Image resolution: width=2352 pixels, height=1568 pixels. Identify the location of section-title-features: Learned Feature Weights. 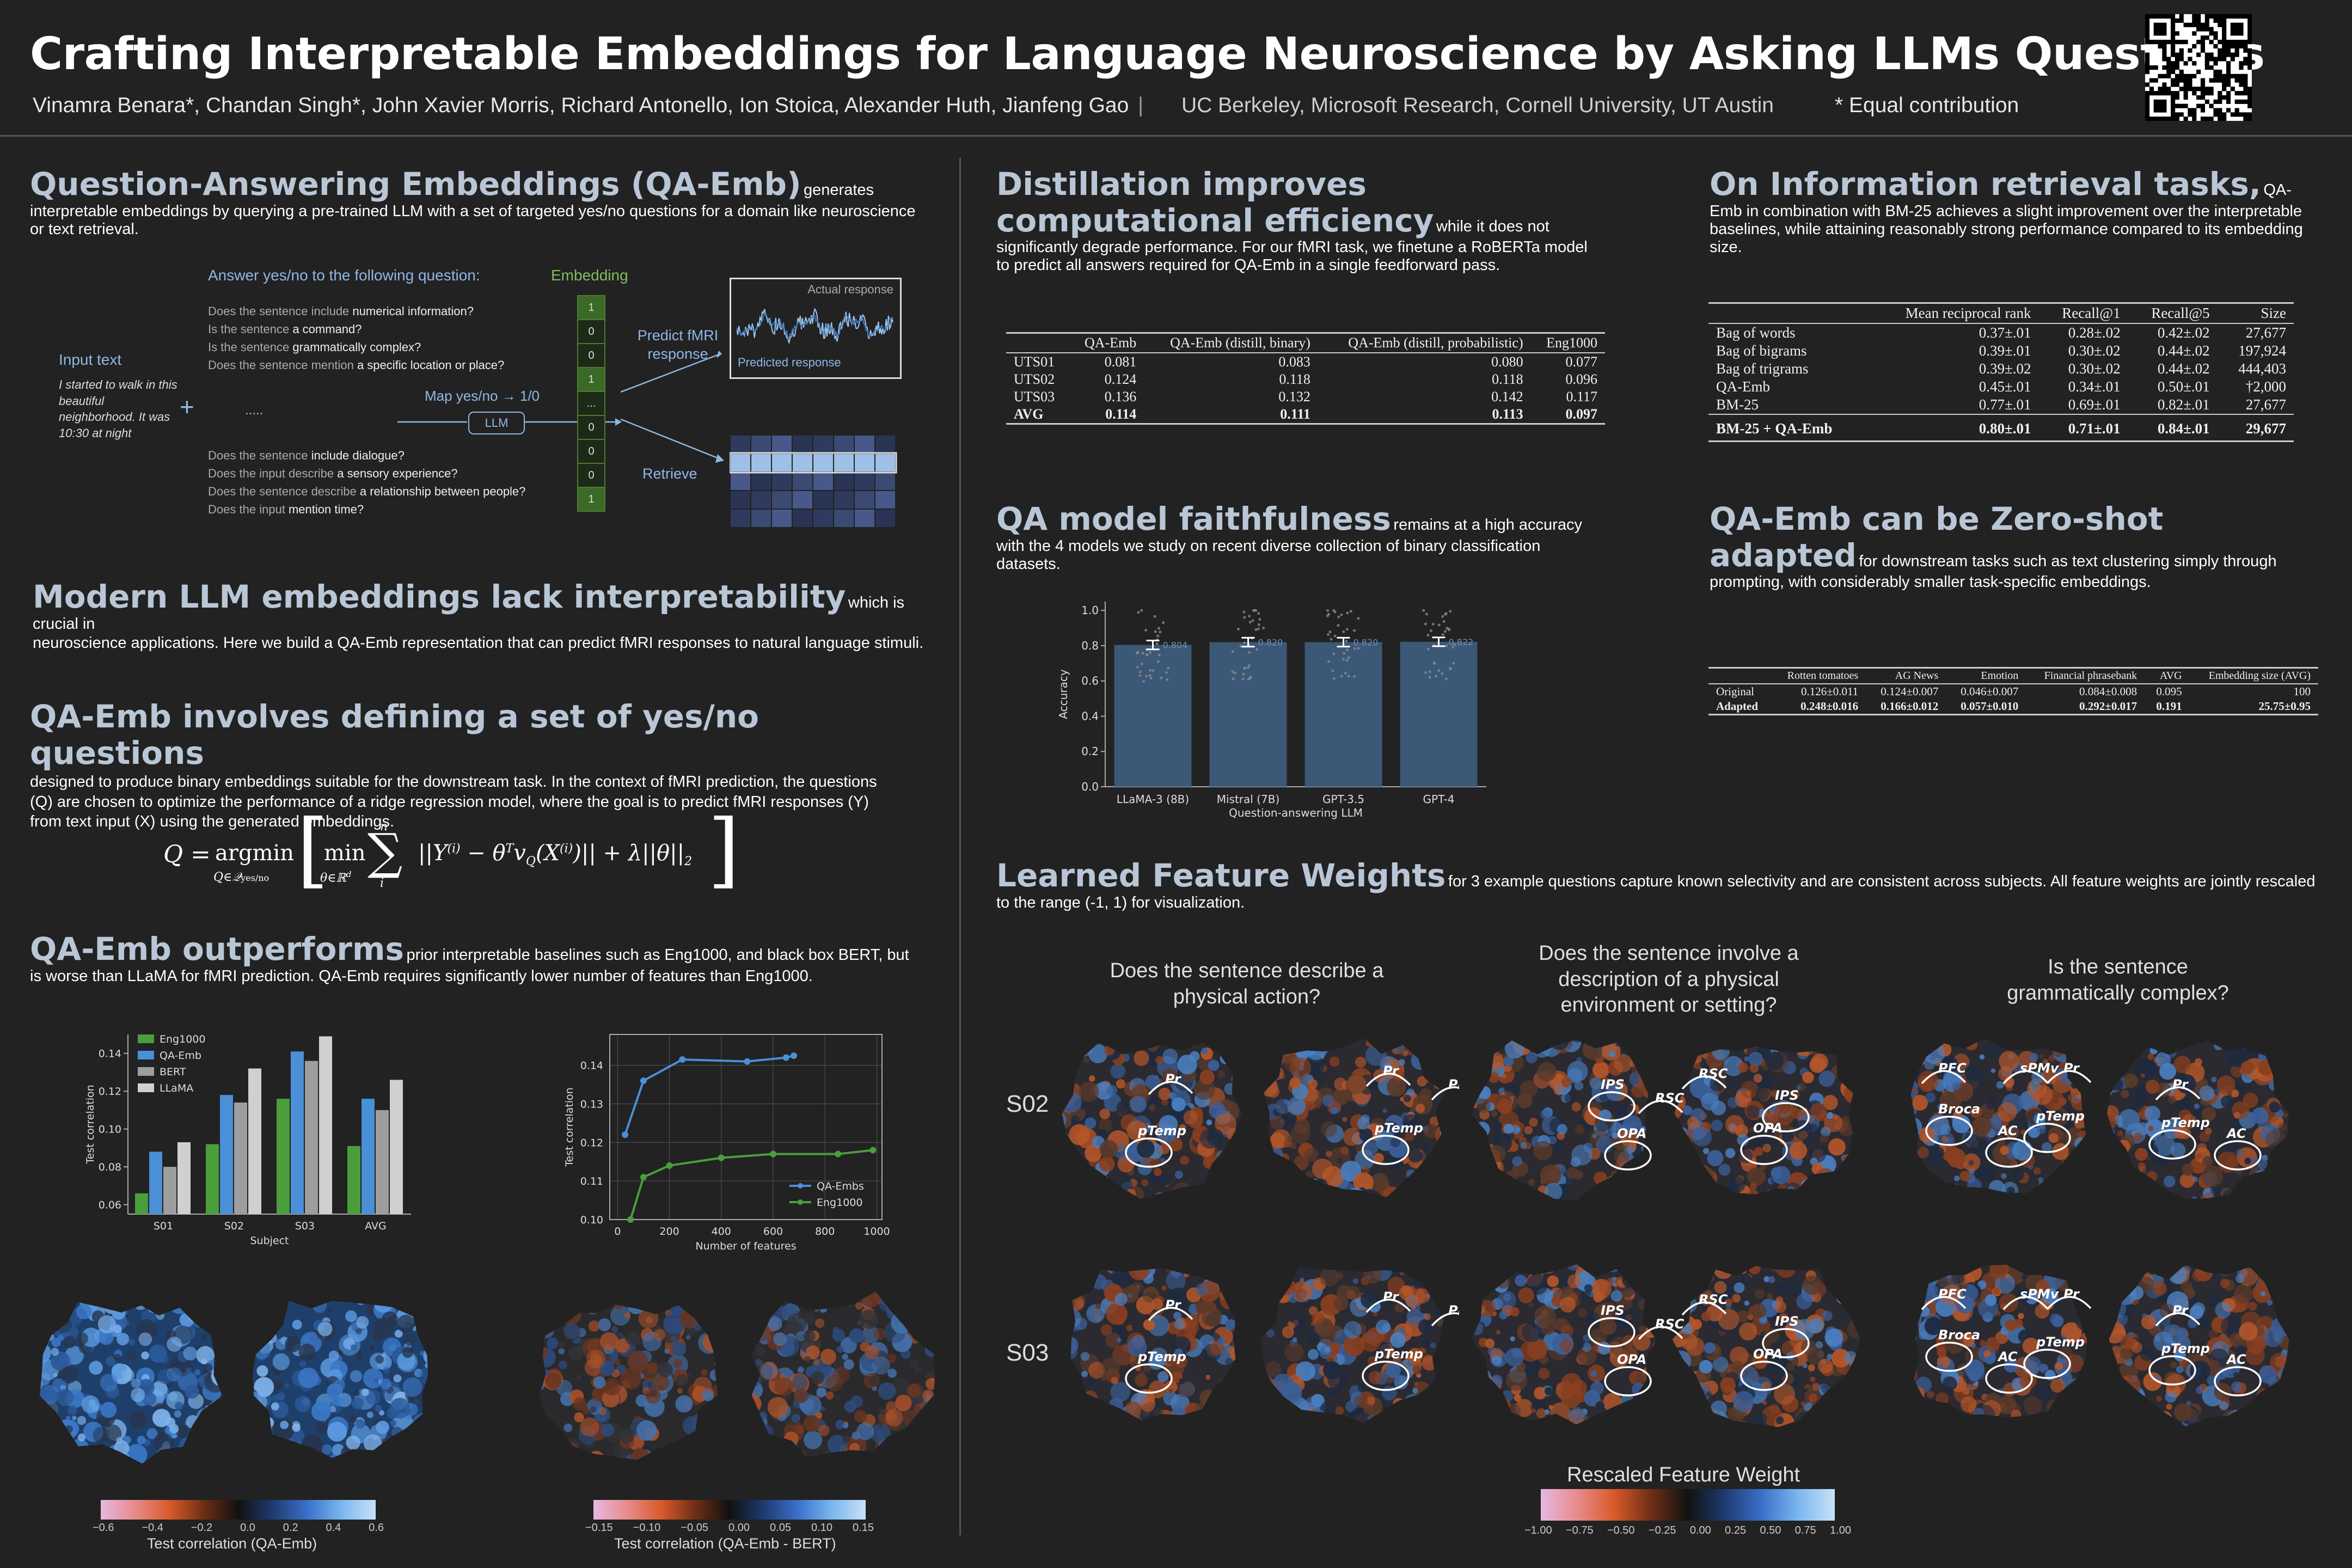
(1221, 875).